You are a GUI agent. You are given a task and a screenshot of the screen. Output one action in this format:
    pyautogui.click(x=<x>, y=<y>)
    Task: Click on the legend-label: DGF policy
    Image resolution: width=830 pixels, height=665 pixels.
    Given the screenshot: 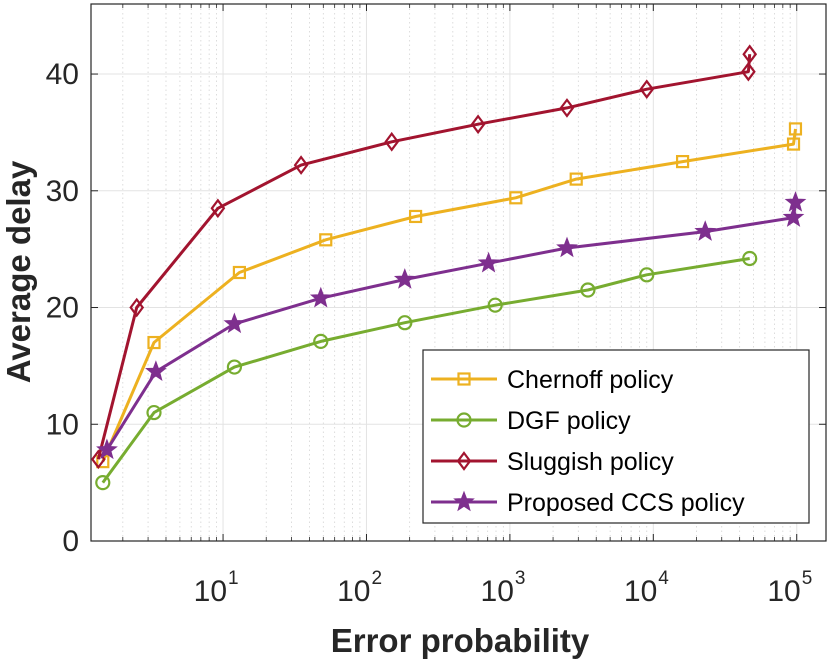 What is the action you would take?
    pyautogui.click(x=569, y=421)
    